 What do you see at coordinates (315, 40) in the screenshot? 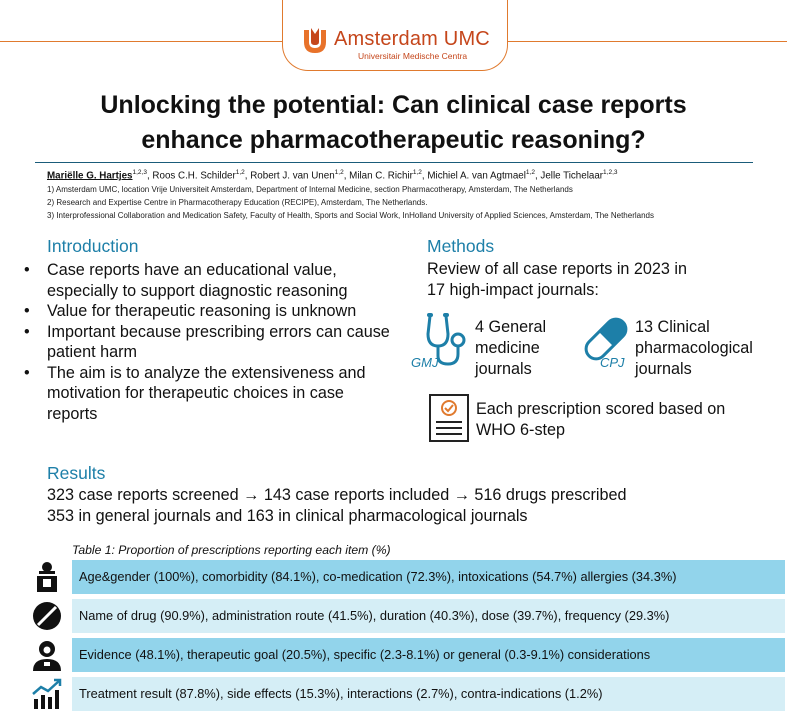
I see `amsterdam-umc-logo-icon` at bounding box center [315, 40].